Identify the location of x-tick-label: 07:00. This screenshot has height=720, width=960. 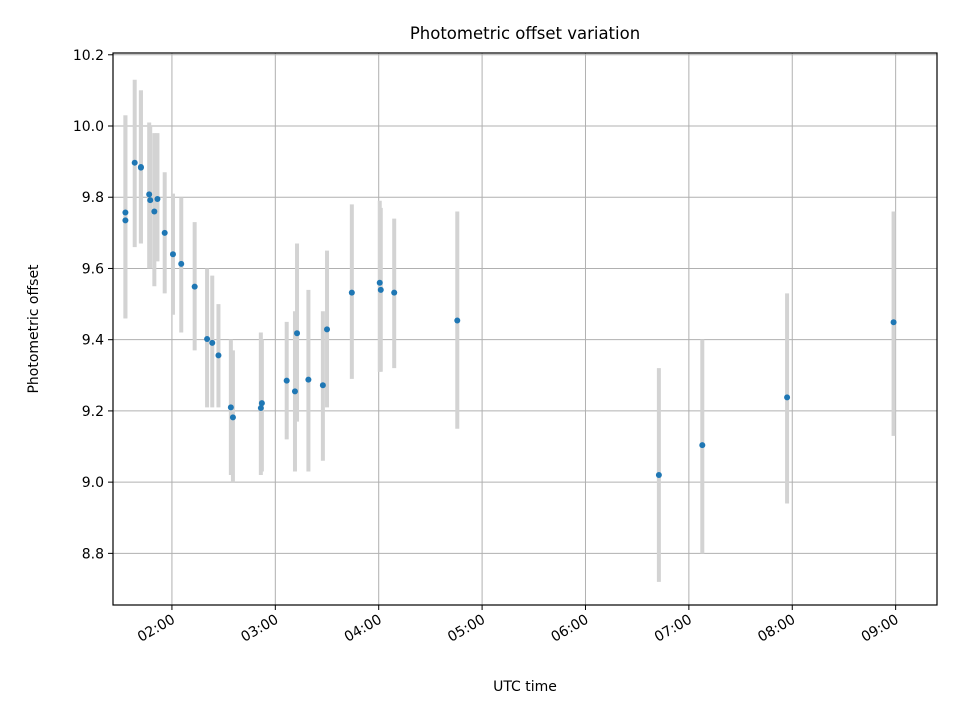
(673, 629).